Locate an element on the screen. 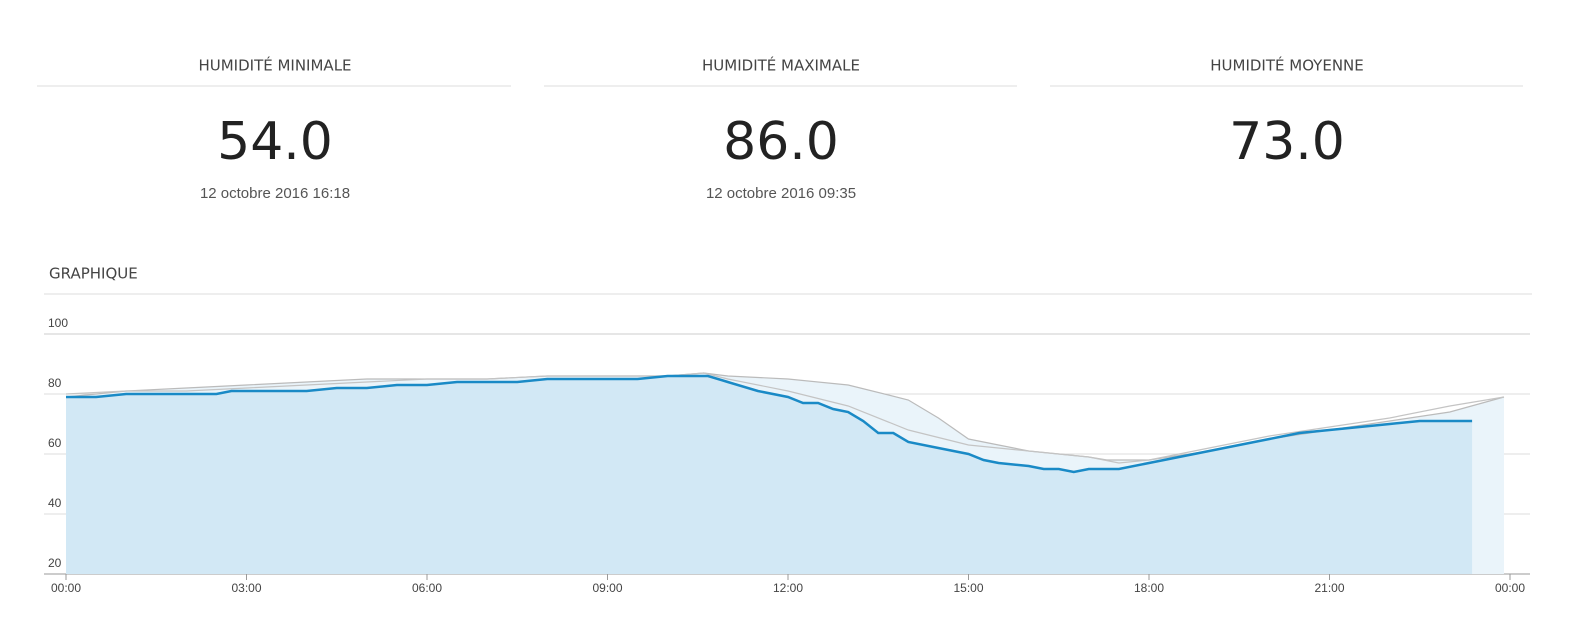  x-tick-label: 06:00 is located at coordinates (427, 588).